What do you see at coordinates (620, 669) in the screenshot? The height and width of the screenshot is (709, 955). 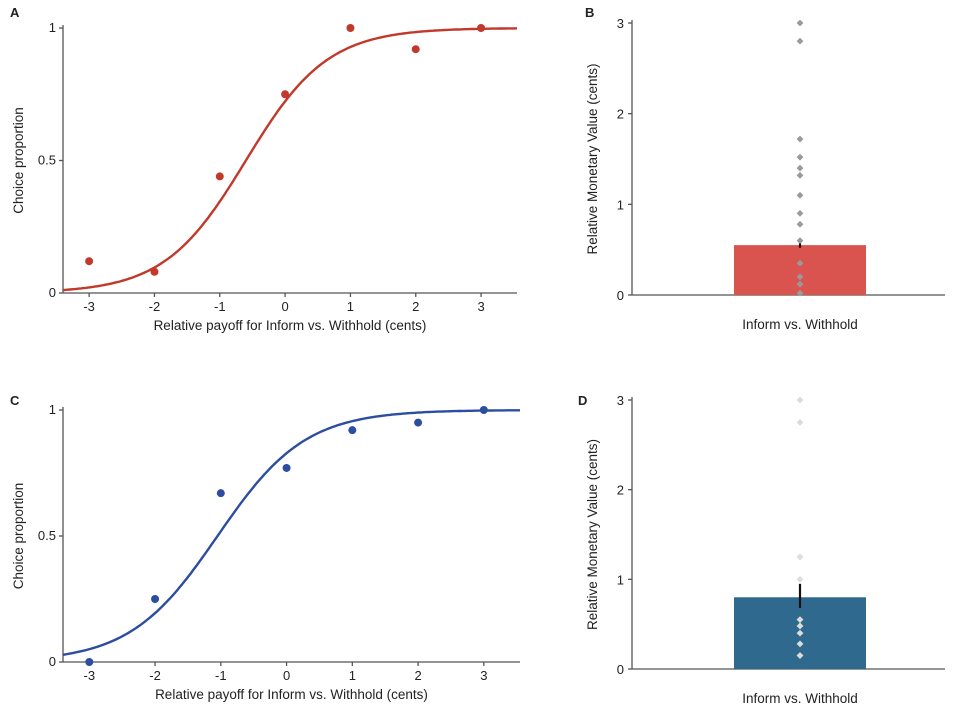 I see `panel-d-y-tick-label: 0` at bounding box center [620, 669].